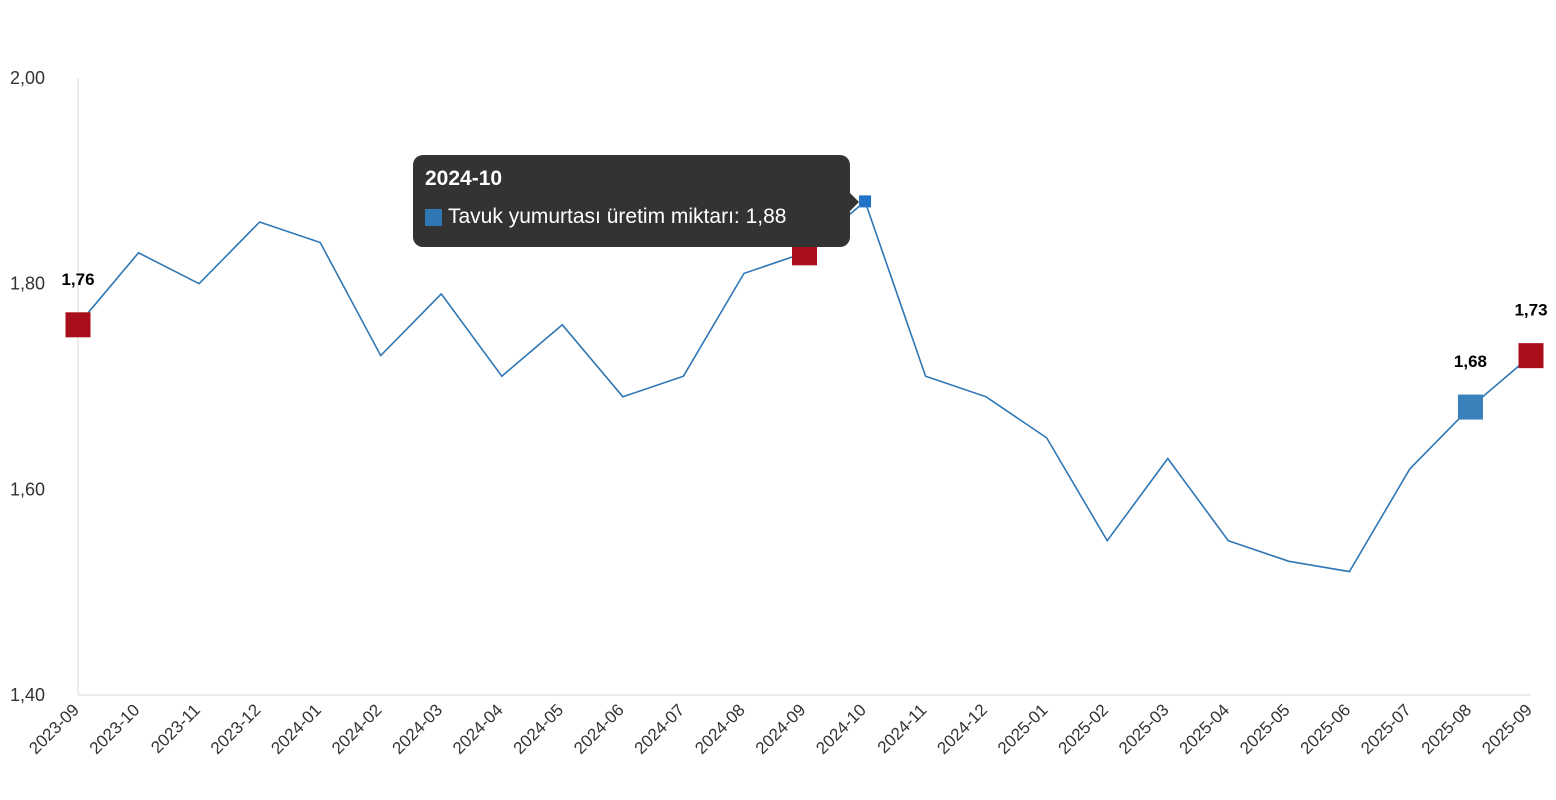 Image resolution: width=1556 pixels, height=800 pixels. What do you see at coordinates (115, 729) in the screenshot?
I see `x-tick-label: 2023-10` at bounding box center [115, 729].